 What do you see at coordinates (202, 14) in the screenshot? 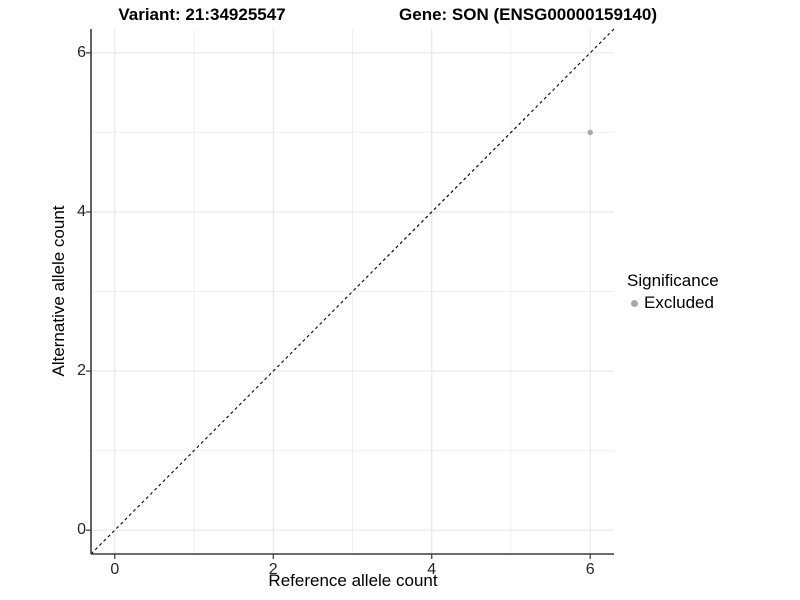
I see `variant-title: Variant: 21:34925547` at bounding box center [202, 14].